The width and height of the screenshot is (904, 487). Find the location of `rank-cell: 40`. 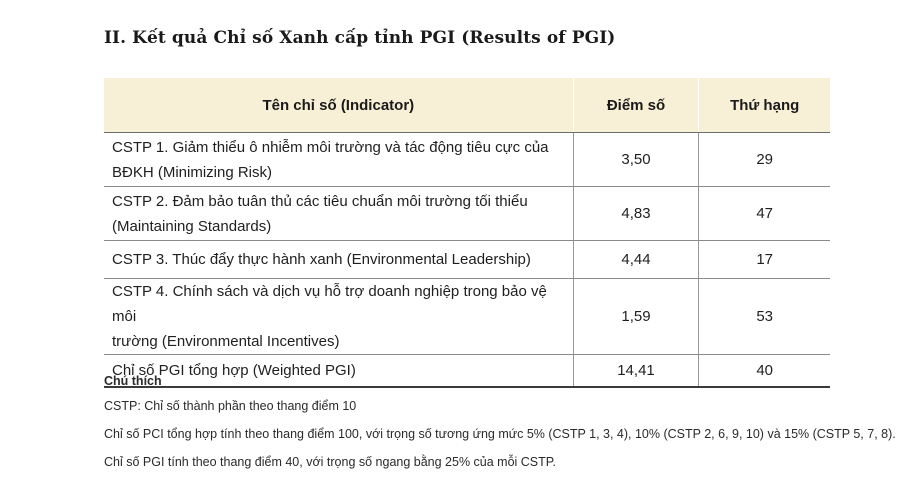

rank-cell: 40 is located at coordinates (764, 371).